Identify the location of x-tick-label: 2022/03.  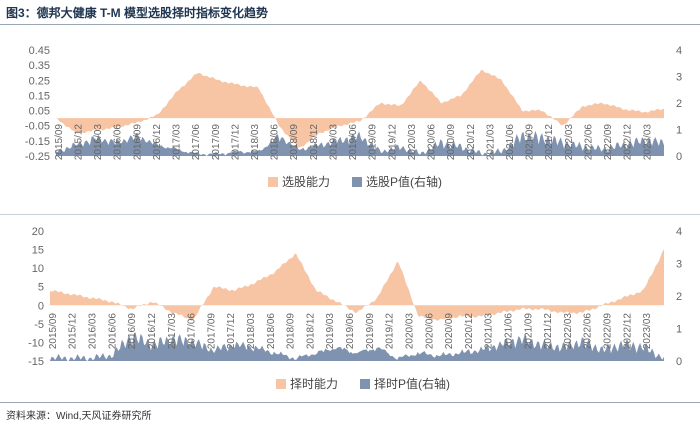
(568, 331).